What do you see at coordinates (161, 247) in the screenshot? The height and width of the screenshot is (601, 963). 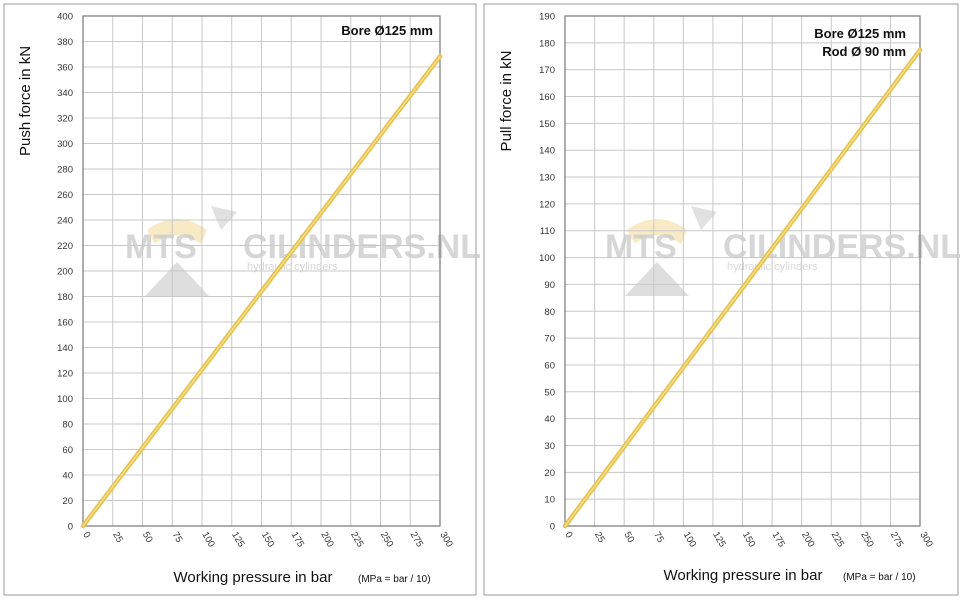 I see `chart1-watermark-brand-left: MTS` at bounding box center [161, 247].